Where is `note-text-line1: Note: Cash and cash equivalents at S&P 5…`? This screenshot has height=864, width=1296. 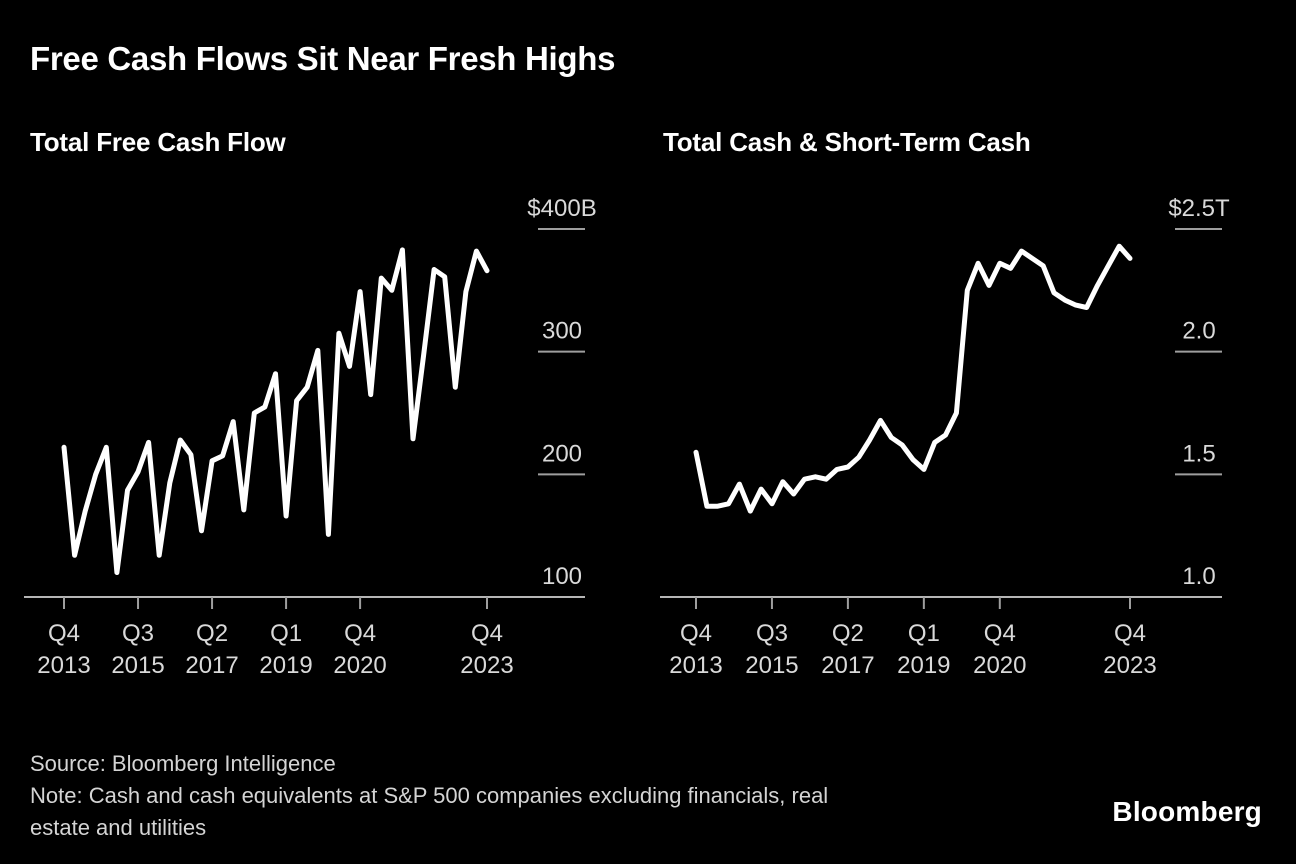
note-text-line1: Note: Cash and cash equivalents at S&P 5… is located at coordinates (429, 795).